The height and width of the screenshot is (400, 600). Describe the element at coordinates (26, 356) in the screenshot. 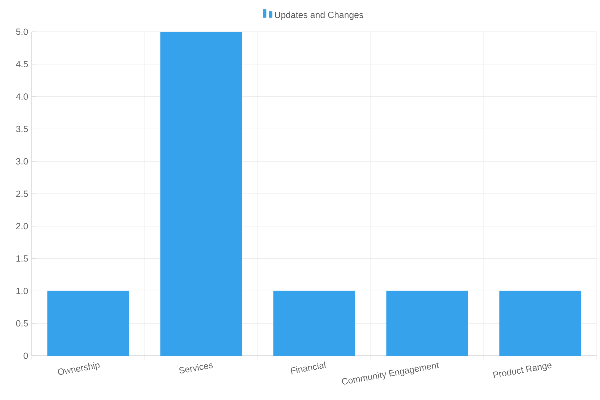

I see `y-tick-label: 0` at that location.